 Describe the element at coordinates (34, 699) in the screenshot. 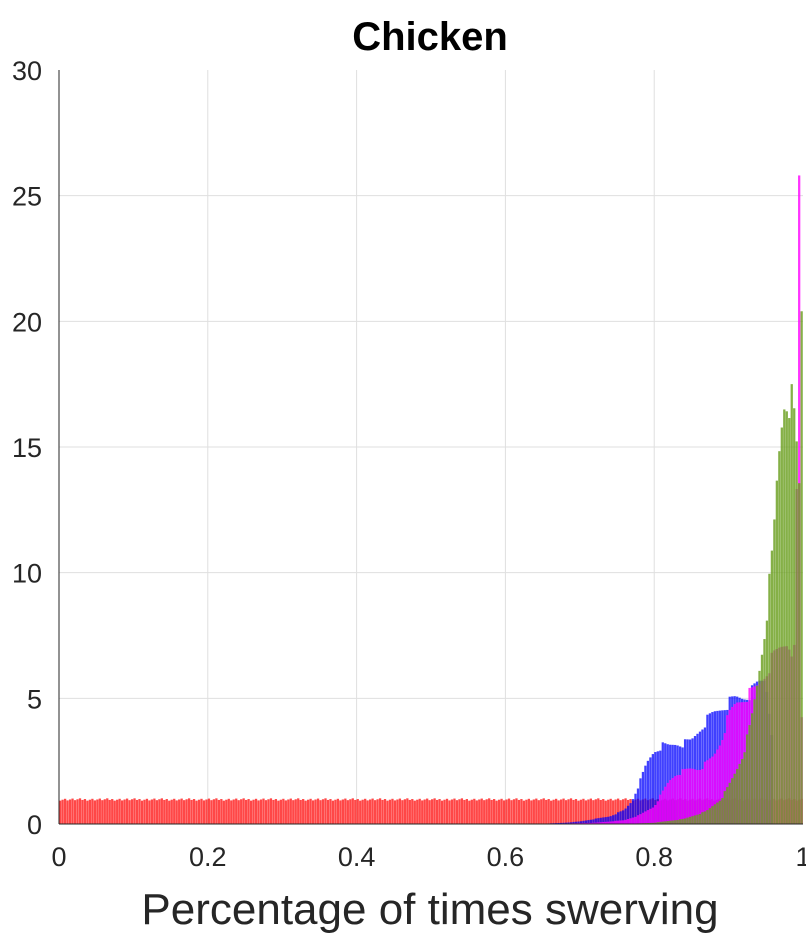

I see `y-tick-label: 5` at that location.